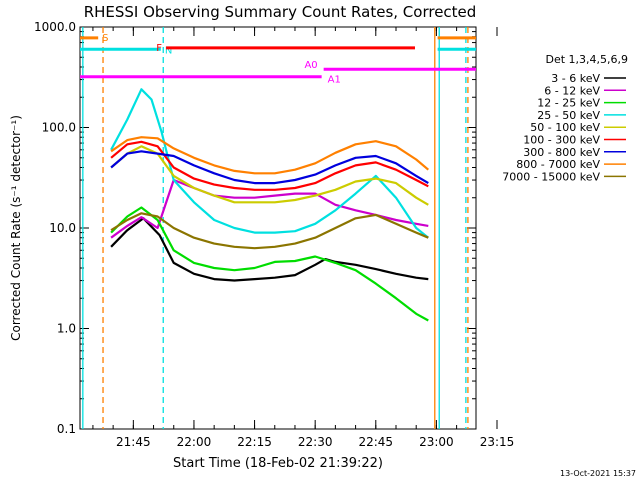 The image size is (640, 480). What do you see at coordinates (315, 442) in the screenshot?
I see `x-tick-label: 22:30` at bounding box center [315, 442].